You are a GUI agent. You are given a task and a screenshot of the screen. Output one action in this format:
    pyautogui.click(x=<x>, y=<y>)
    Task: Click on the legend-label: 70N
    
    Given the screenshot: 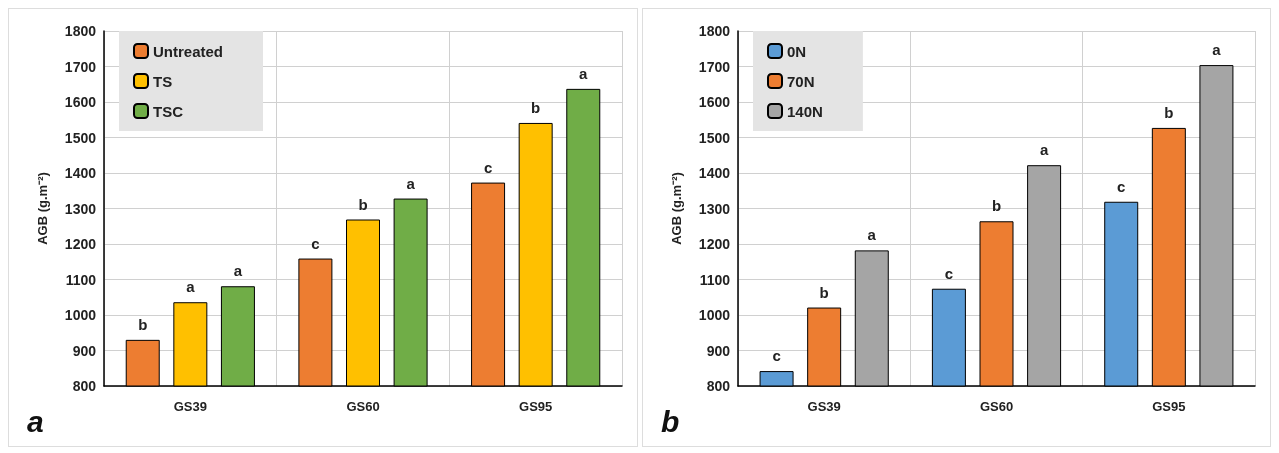 What is the action you would take?
    pyautogui.click(x=801, y=81)
    